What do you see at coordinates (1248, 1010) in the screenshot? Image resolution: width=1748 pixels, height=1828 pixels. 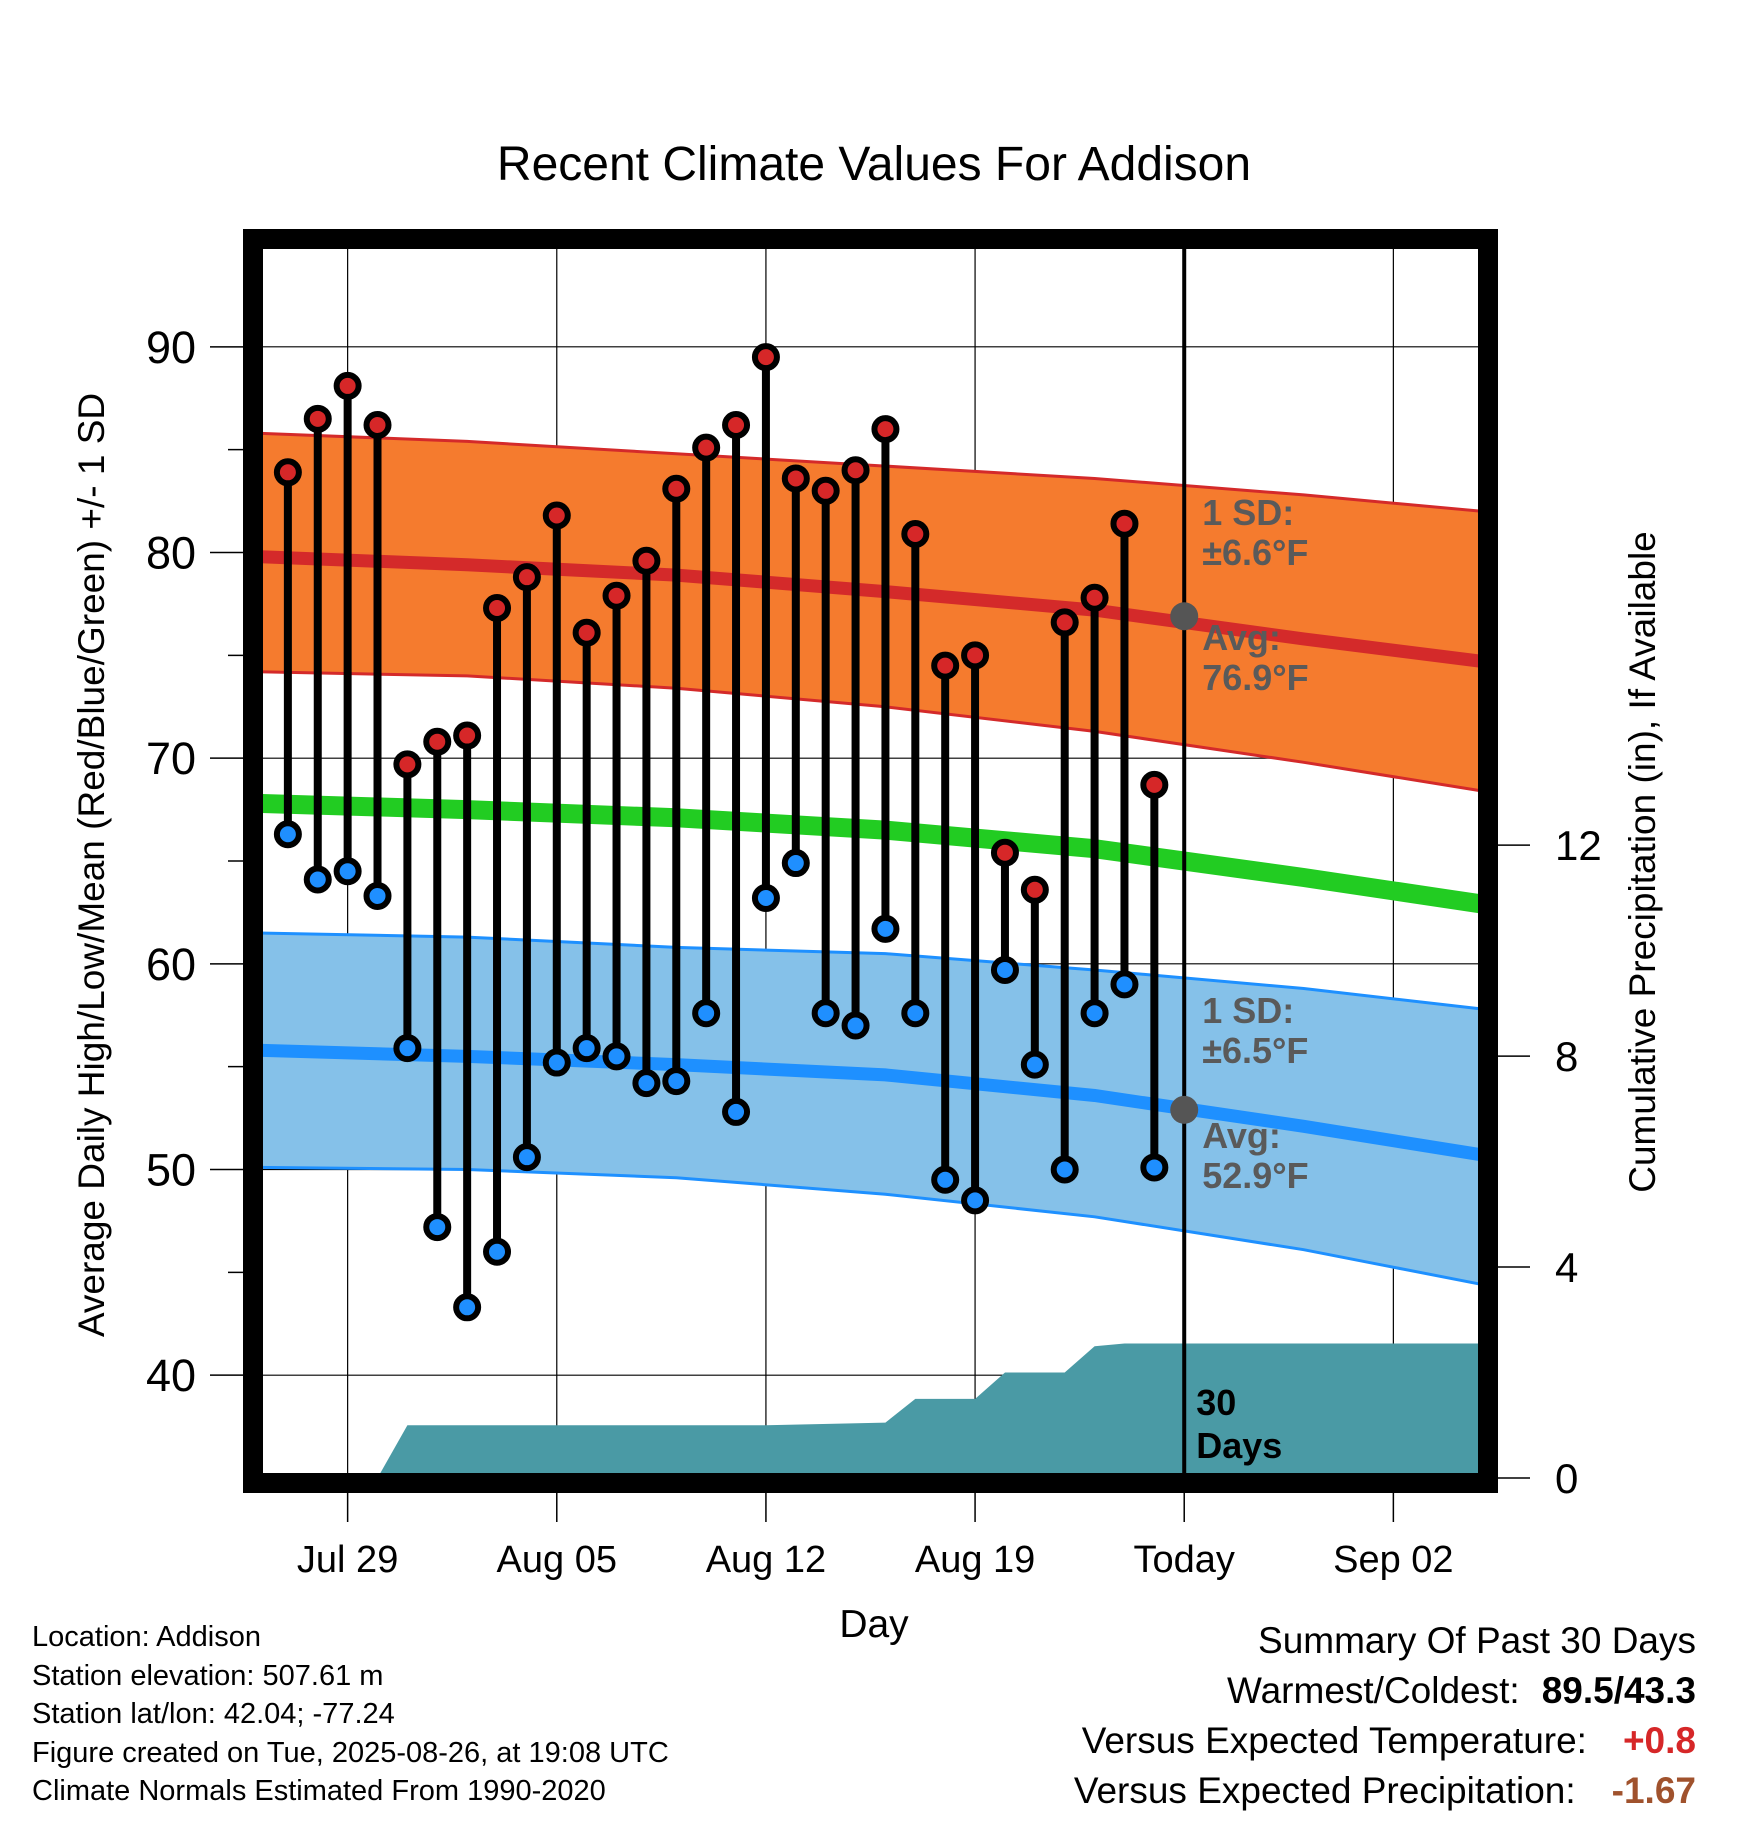 I see `low-sd-label: 1 SD:` at bounding box center [1248, 1010].